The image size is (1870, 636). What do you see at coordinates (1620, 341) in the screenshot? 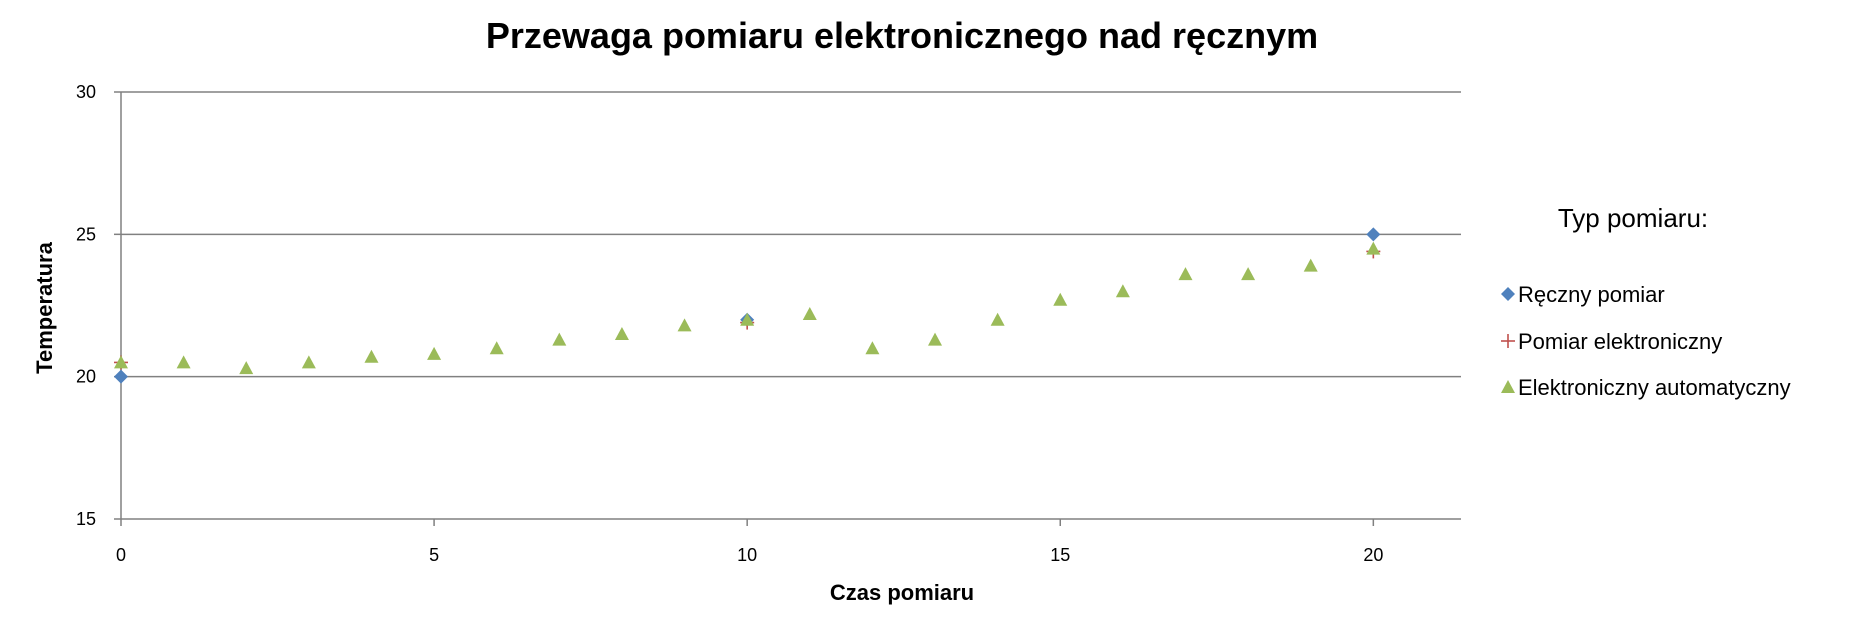
I see `legend-label: Pomiar elektroniczny` at bounding box center [1620, 341].